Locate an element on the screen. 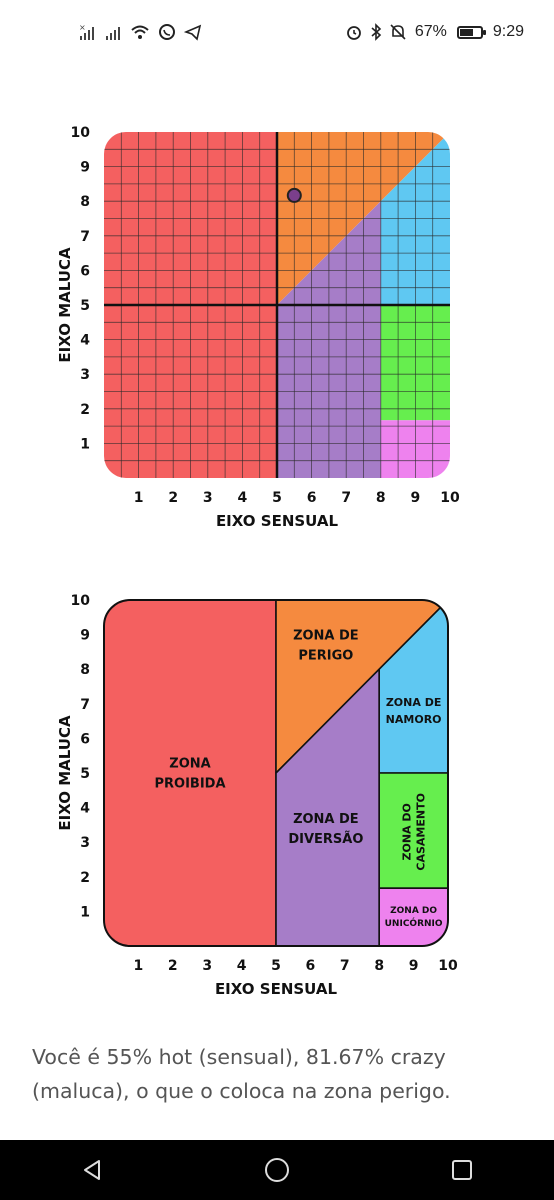 The width and height of the screenshot is (554, 1200). home-button is located at coordinates (277, 1170).